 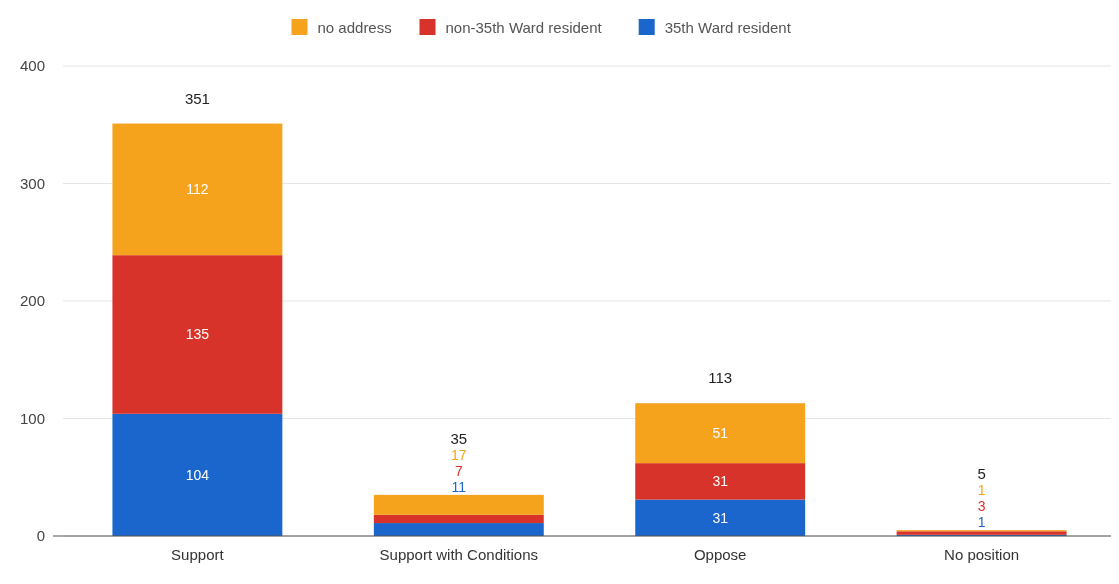 I want to click on legend-label: 35th Ward resident, so click(x=728, y=27).